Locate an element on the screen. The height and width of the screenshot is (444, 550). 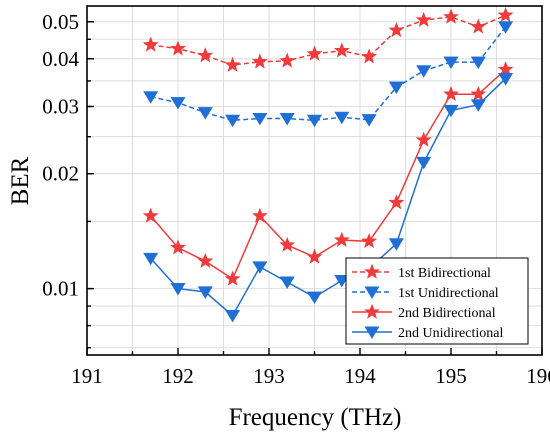
x-tick-label: 194 is located at coordinates (360, 376).